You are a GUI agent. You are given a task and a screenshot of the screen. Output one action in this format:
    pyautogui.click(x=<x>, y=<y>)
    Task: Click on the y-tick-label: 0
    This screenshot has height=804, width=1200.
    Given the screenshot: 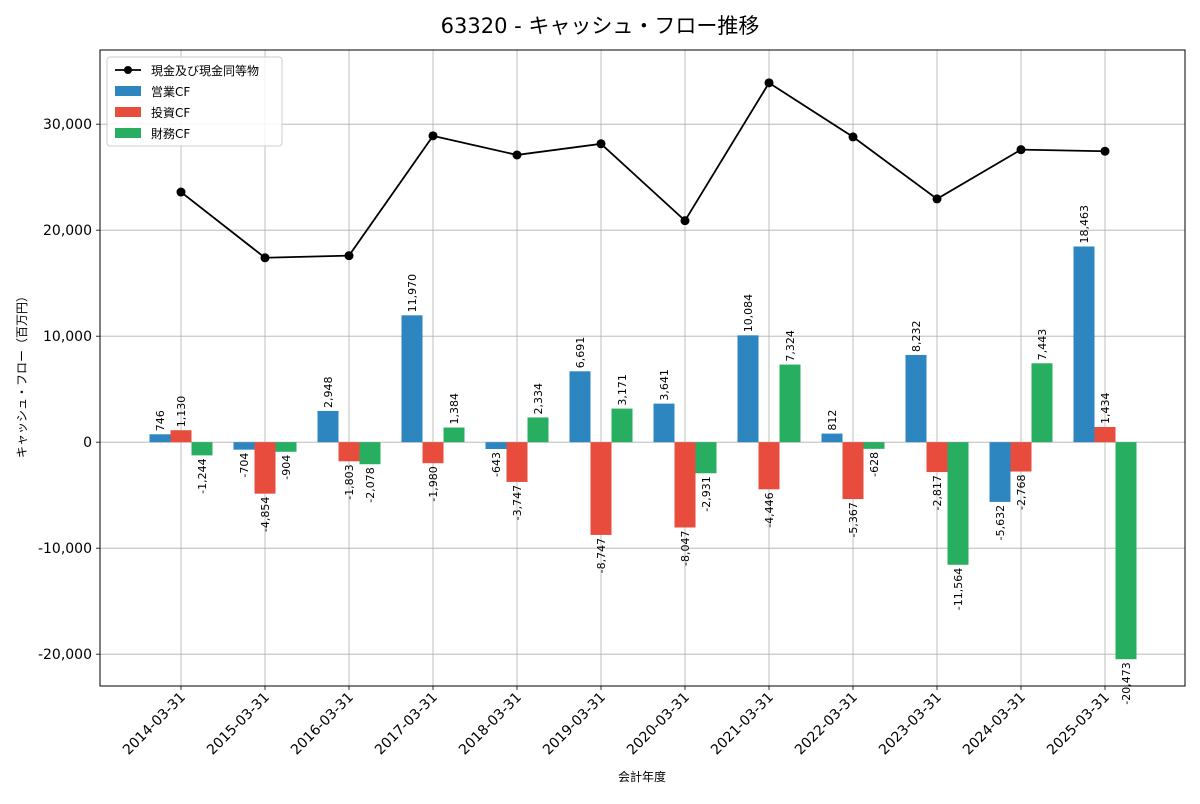 What is the action you would take?
    pyautogui.click(x=87, y=443)
    